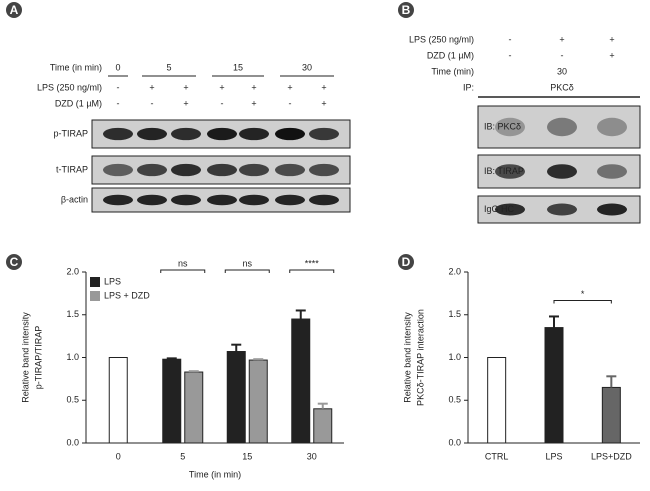 The image size is (650, 491). I want to click on y-axis-title: Relative band intensity, so click(25, 357).